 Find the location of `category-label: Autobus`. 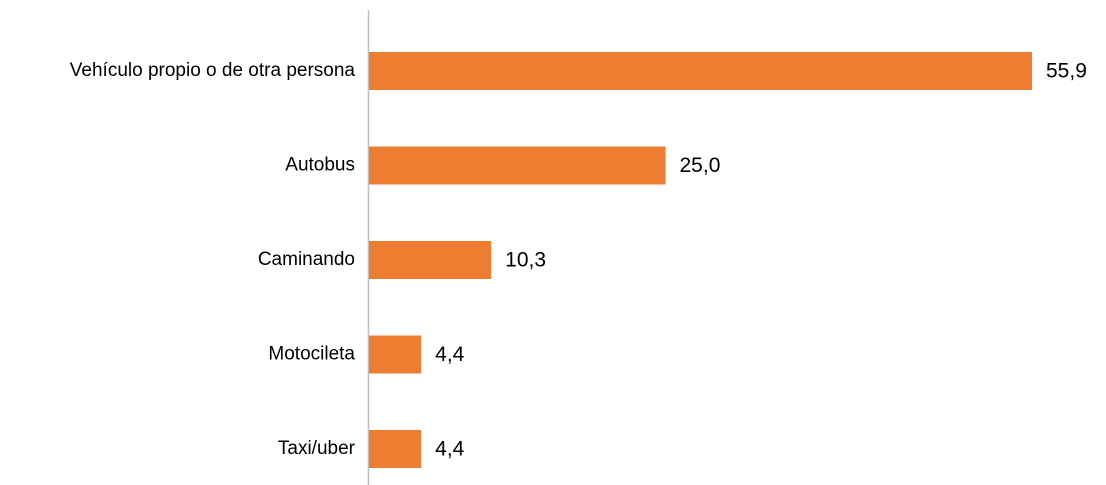

category-label: Autobus is located at coordinates (320, 165).